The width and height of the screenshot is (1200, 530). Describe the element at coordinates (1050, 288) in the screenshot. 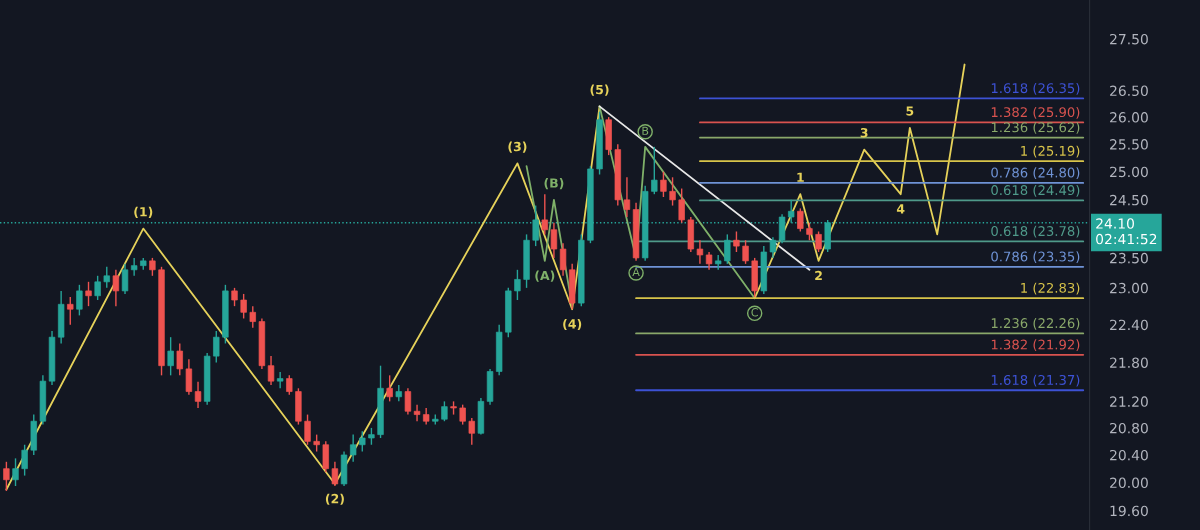

I see `series-label: 1 (22.83)` at that location.